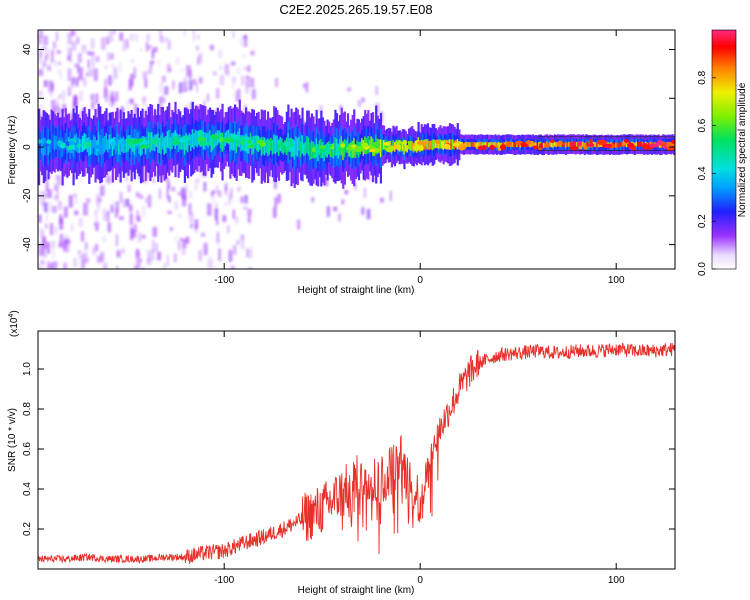 Image resolution: width=750 pixels, height=600 pixels. What do you see at coordinates (356, 590) in the screenshot?
I see `snr-xlabel: Height of straight line (km)` at bounding box center [356, 590].